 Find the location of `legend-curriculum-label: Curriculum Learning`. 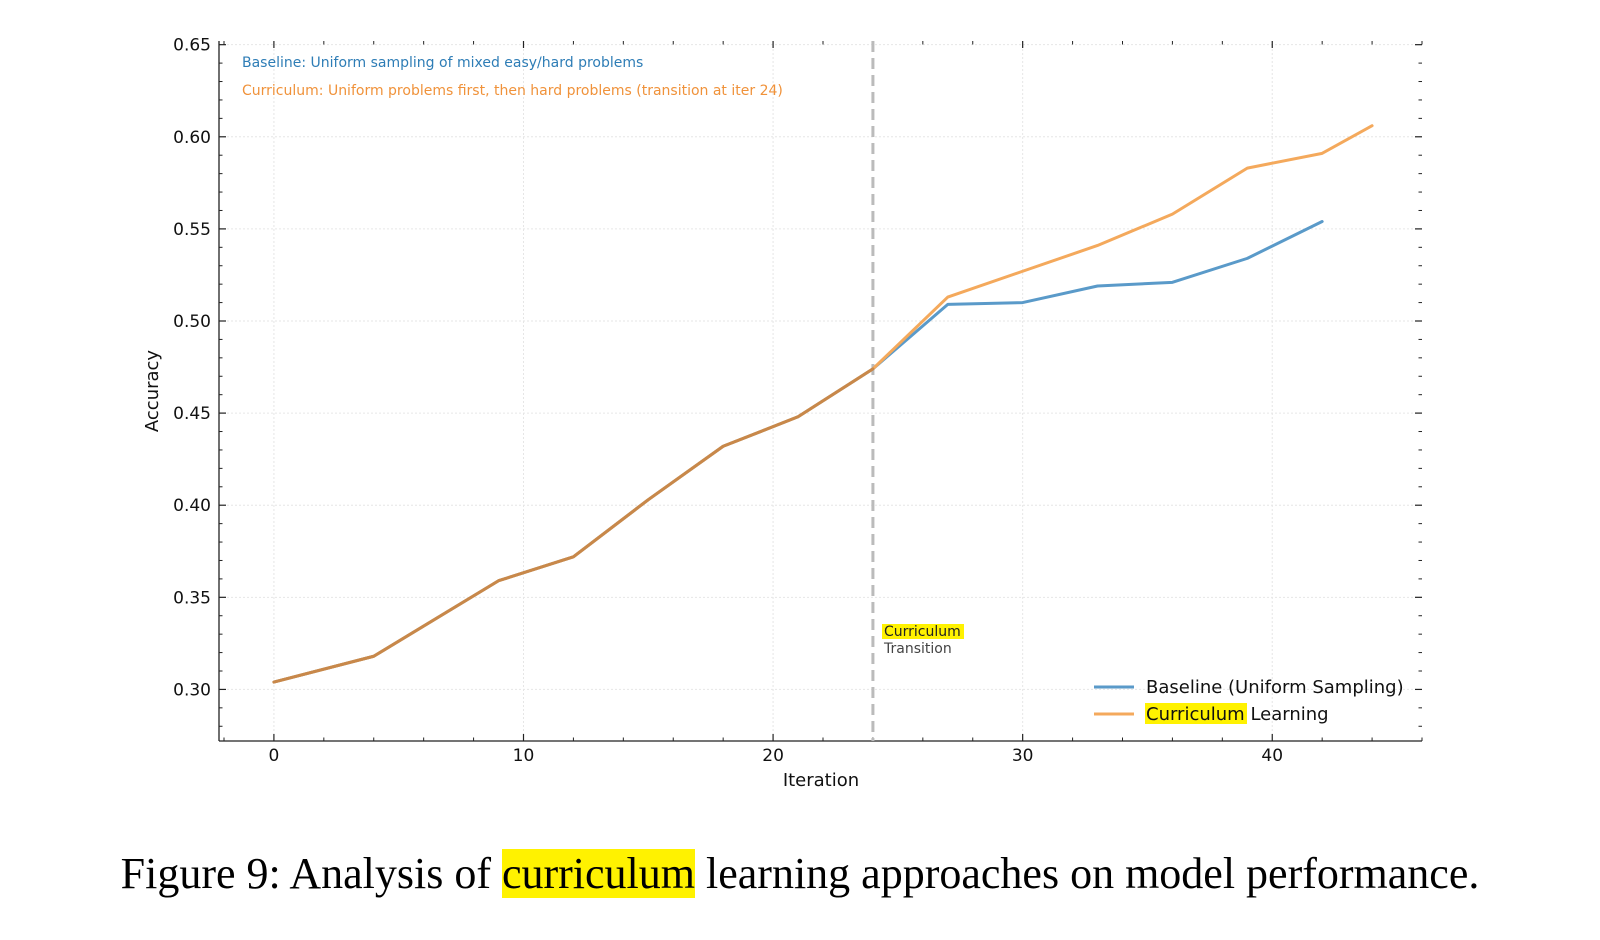

legend-curriculum-label: Curriculum Learning is located at coordinates (1237, 714).